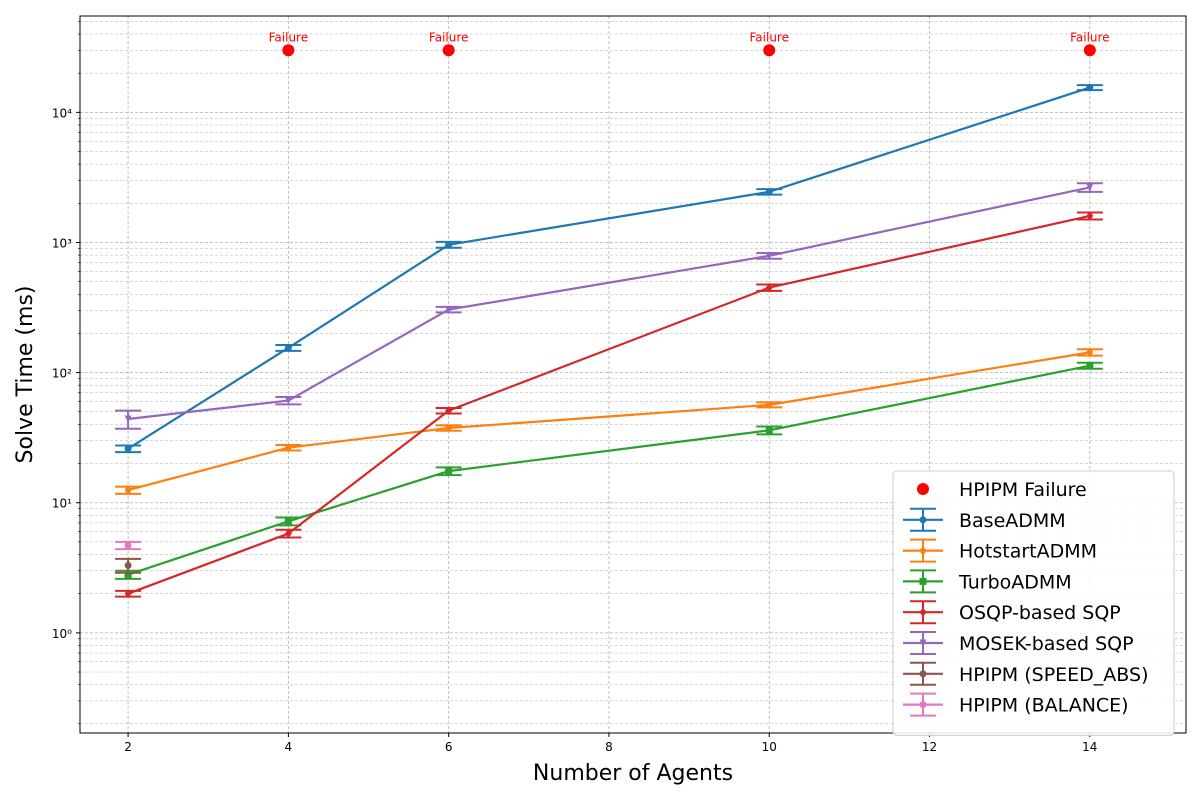  What do you see at coordinates (1040, 613) in the screenshot?
I see `legend-label: OSQP-based SQP` at bounding box center [1040, 613].